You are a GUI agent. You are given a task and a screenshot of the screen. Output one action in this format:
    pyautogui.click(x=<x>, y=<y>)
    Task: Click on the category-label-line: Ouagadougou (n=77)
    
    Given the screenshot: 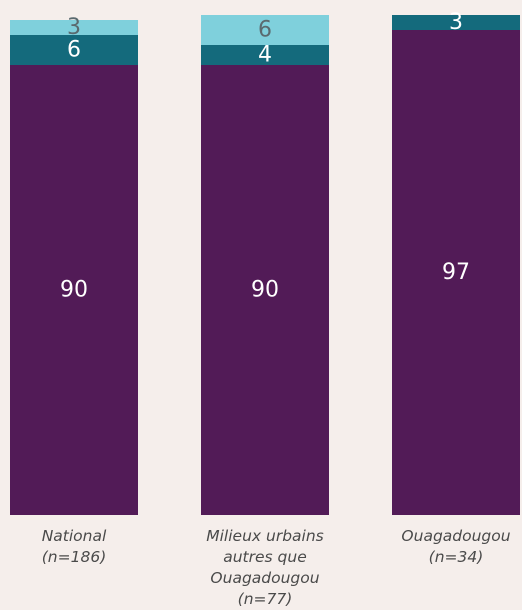 What is the action you would take?
    pyautogui.click(x=265, y=588)
    